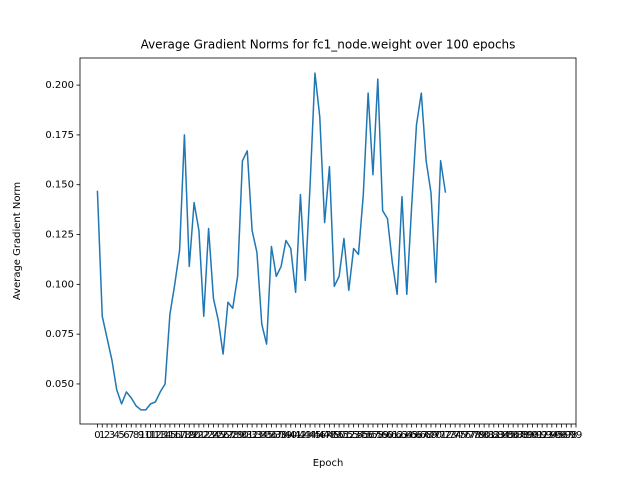 The width and height of the screenshot is (640, 480). I want to click on x-tick-label: 82, so click(493, 435).